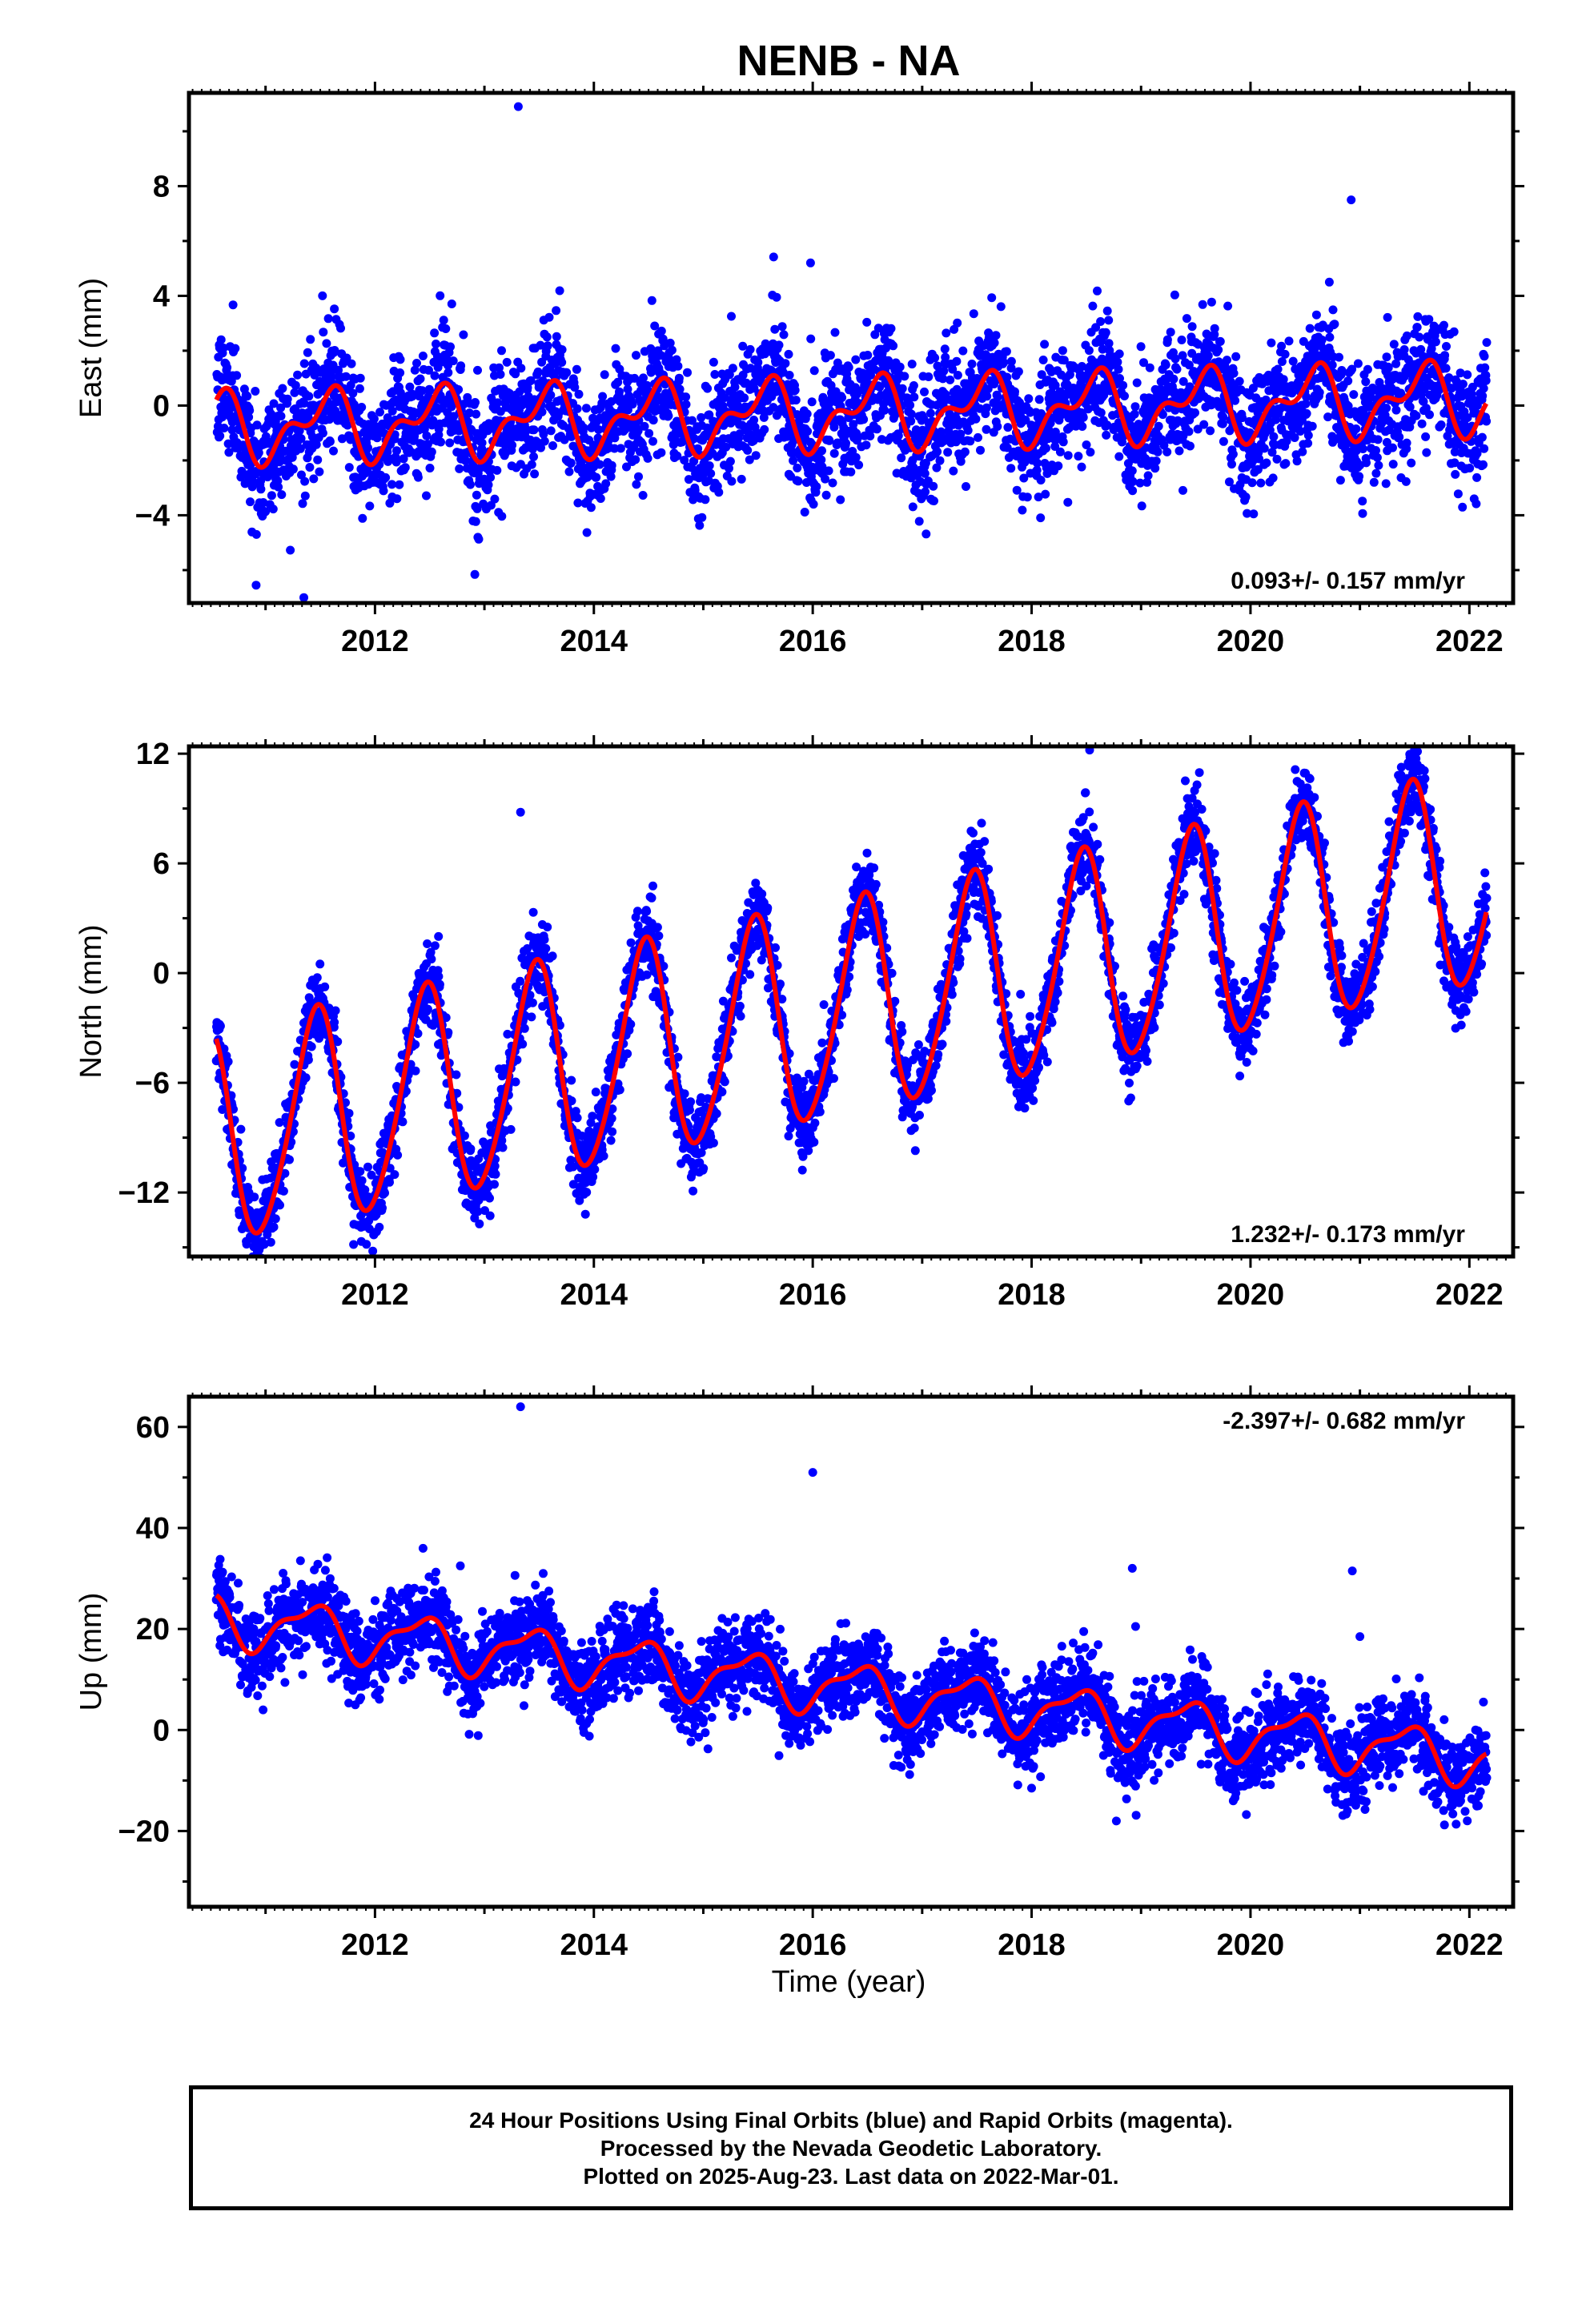  I want to click on east-rate-annotation: 0.093+/- 0.157 mm/yr, so click(1348, 581).